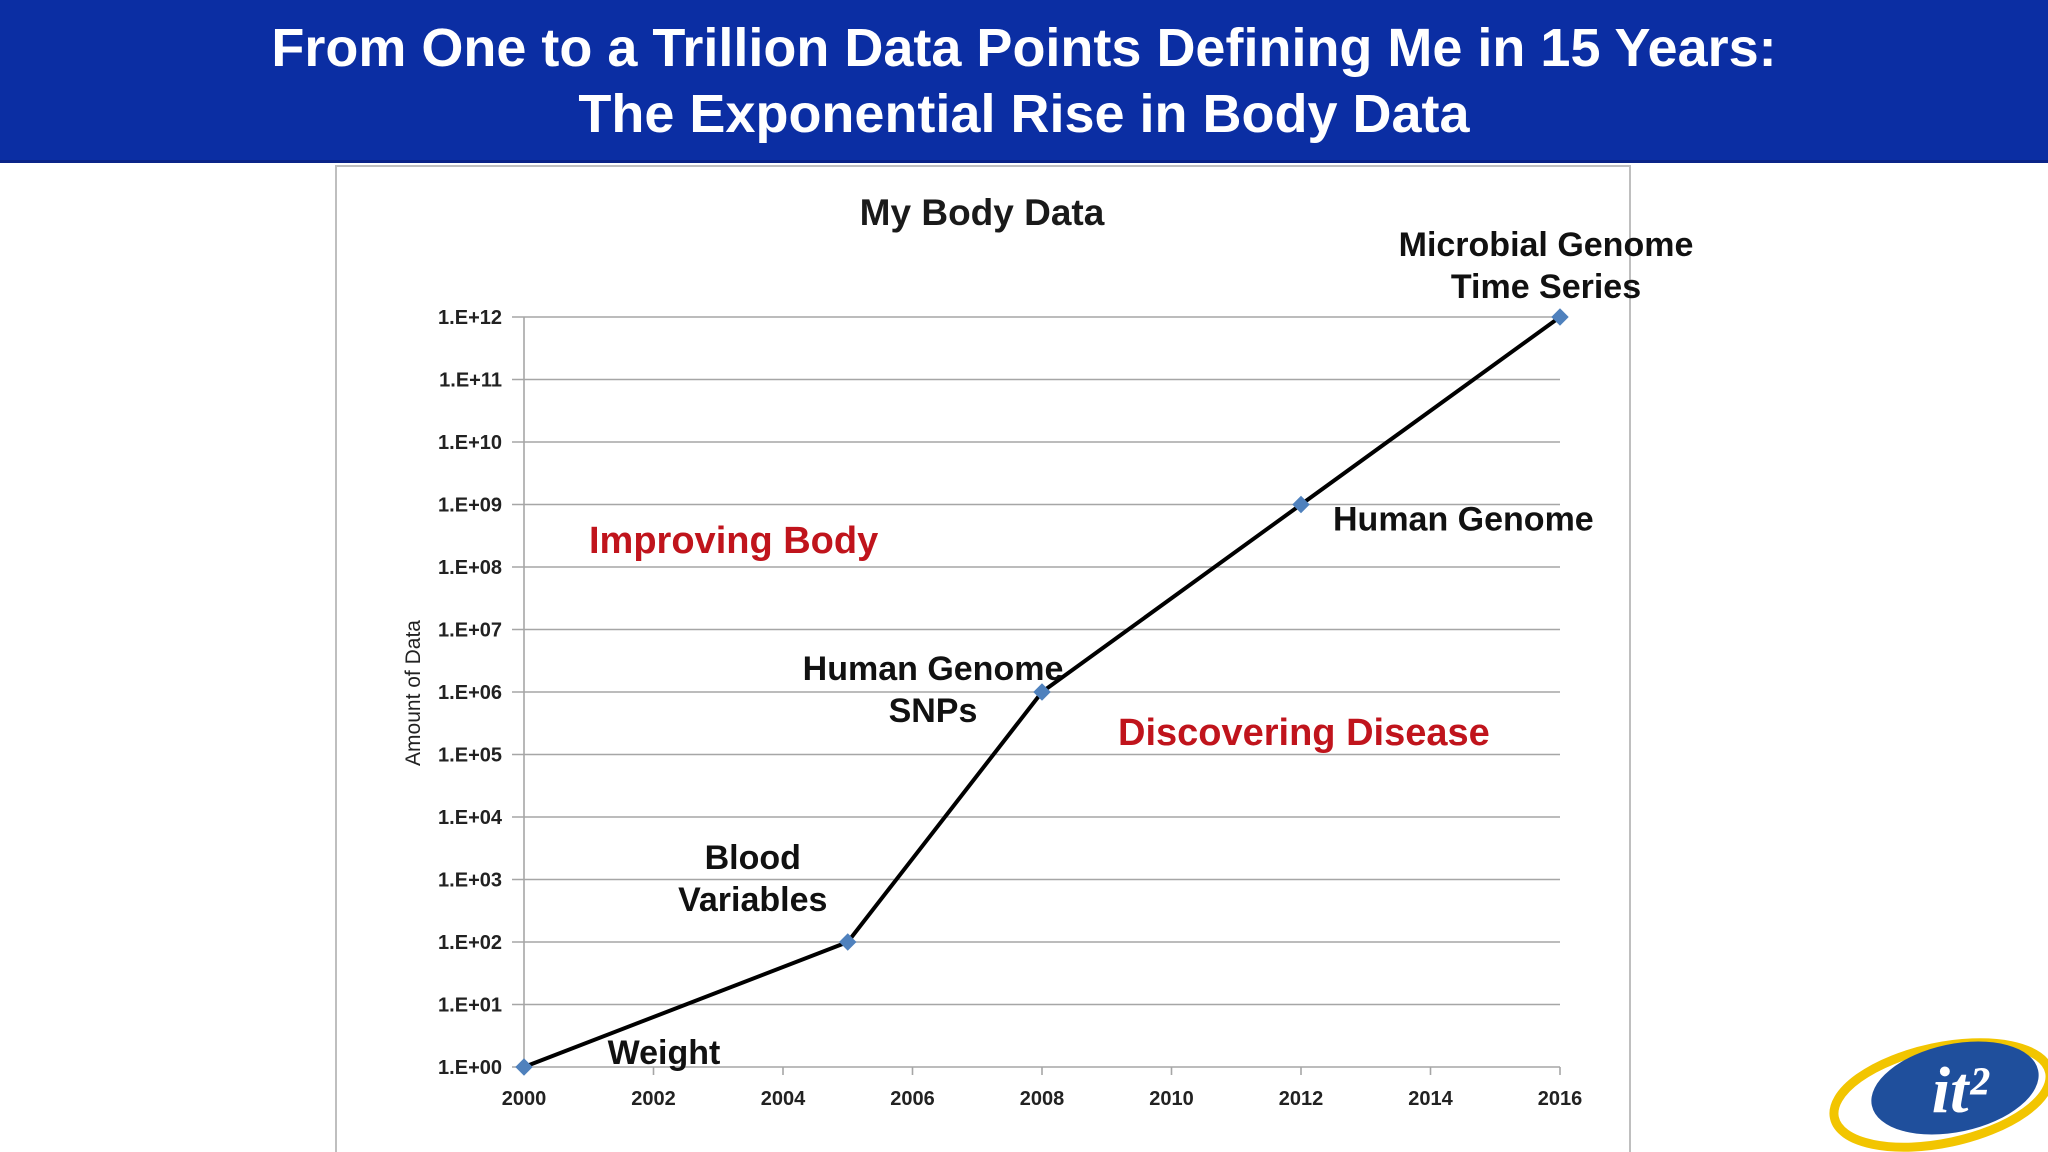  Describe the element at coordinates (470, 881) in the screenshot. I see `y-tick-label: 1.E+03` at that location.